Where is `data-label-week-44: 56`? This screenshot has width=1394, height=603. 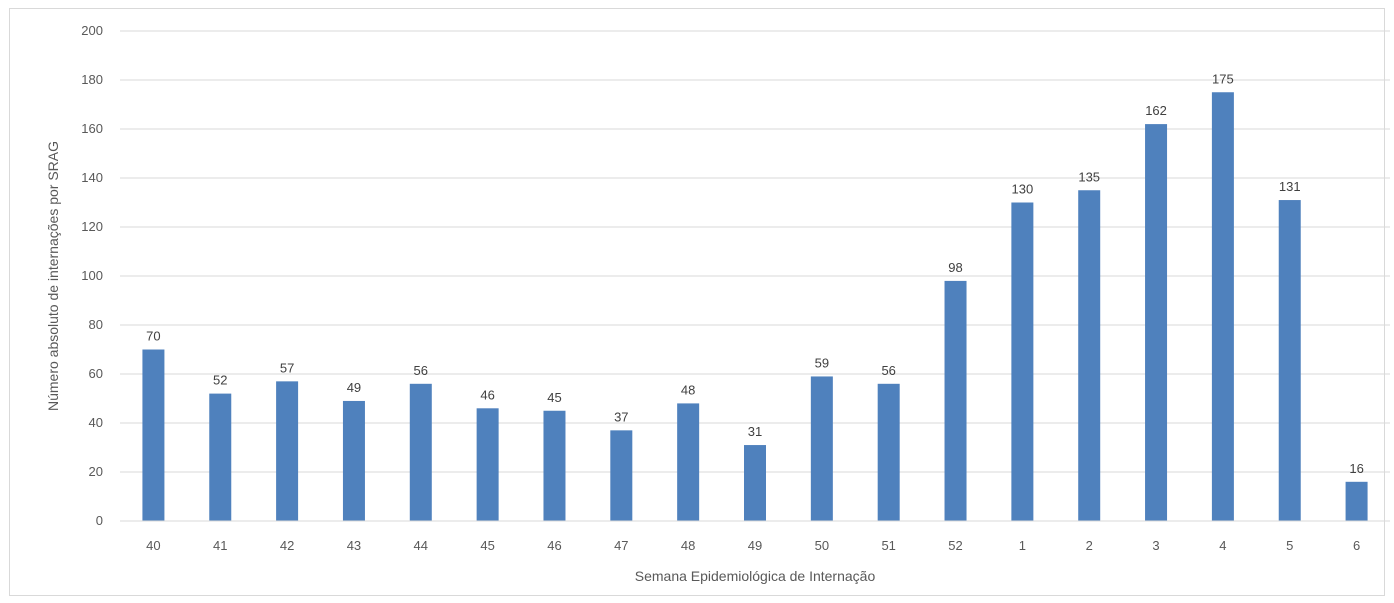
data-label-week-44: 56 is located at coordinates (421, 370).